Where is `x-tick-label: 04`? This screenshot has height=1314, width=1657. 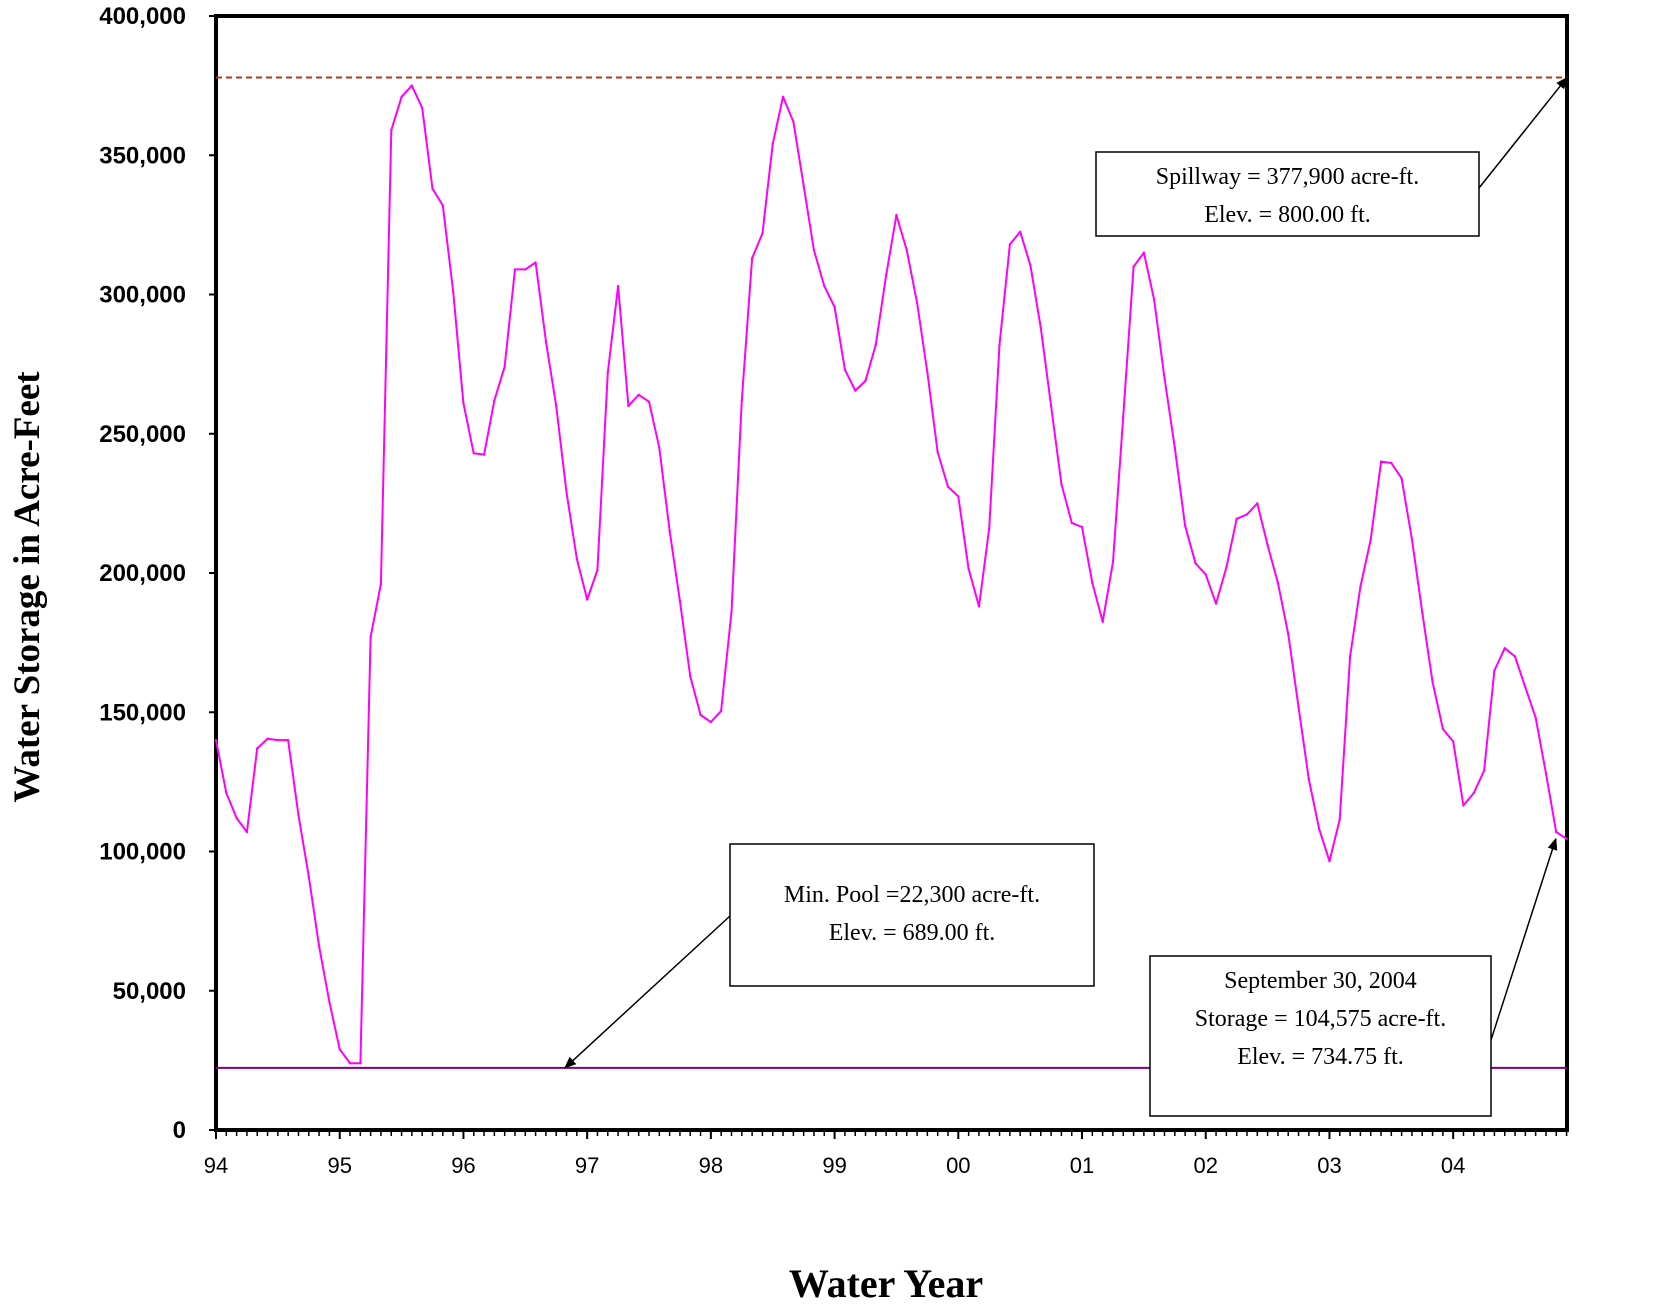
x-tick-label: 04 is located at coordinates (1453, 1165).